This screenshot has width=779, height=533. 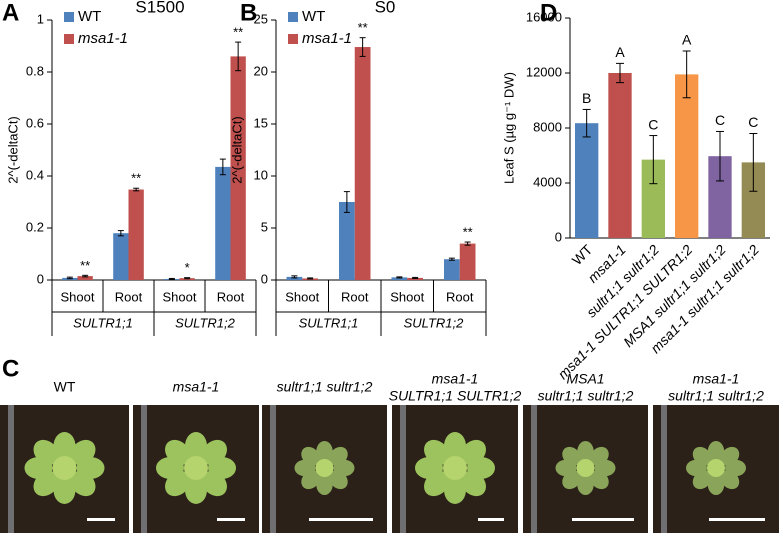 What do you see at coordinates (687, 40) in the screenshot?
I see `significance-letter: A` at bounding box center [687, 40].